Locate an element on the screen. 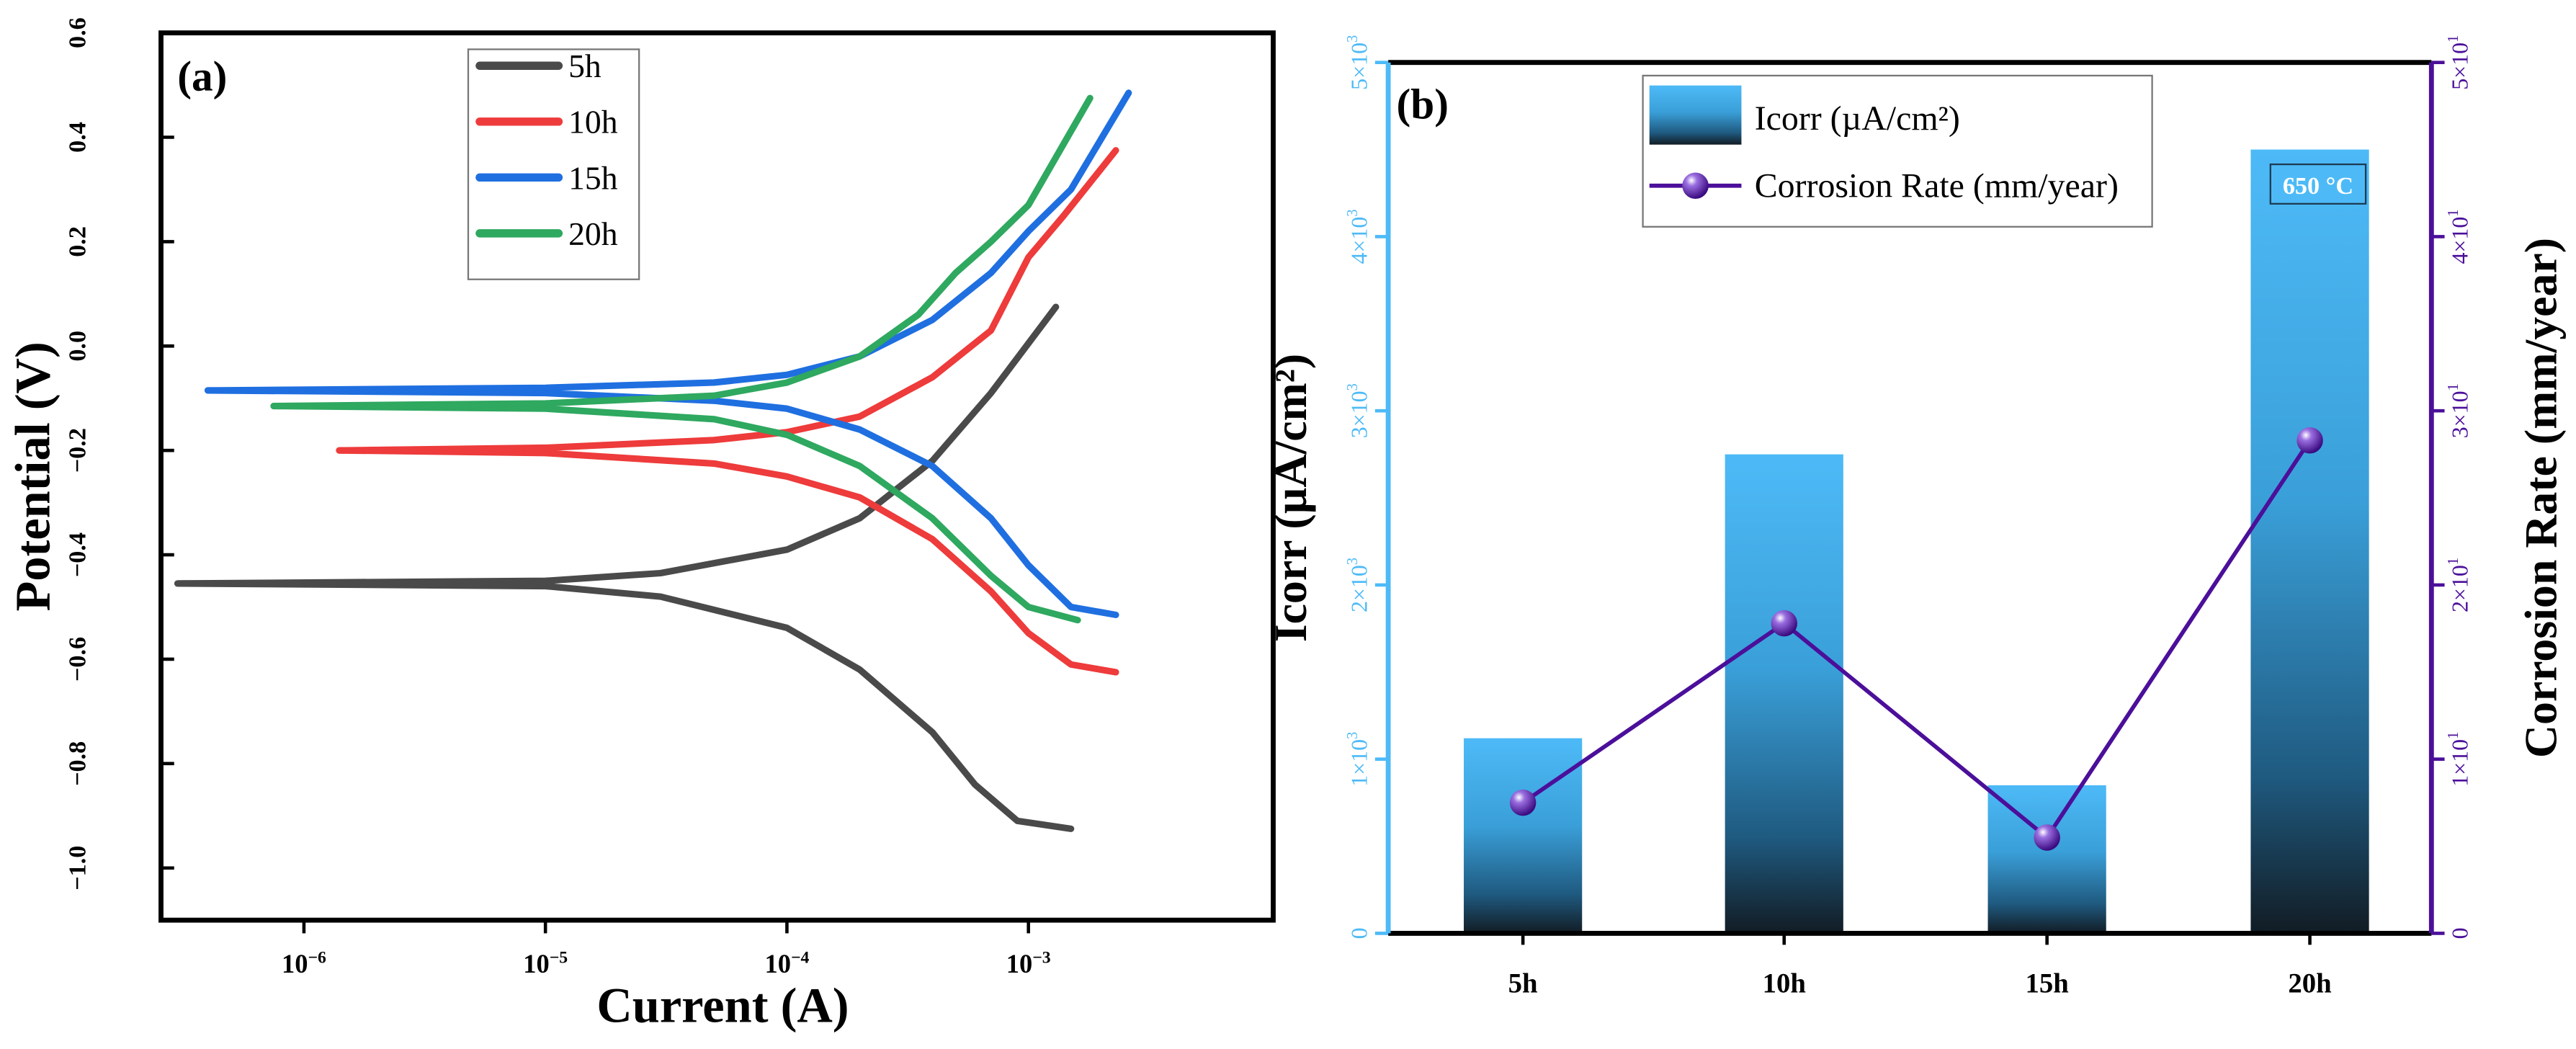 This screenshot has height=1049, width=2576. right-y-tick-label: 5×101 is located at coordinates (2459, 62).